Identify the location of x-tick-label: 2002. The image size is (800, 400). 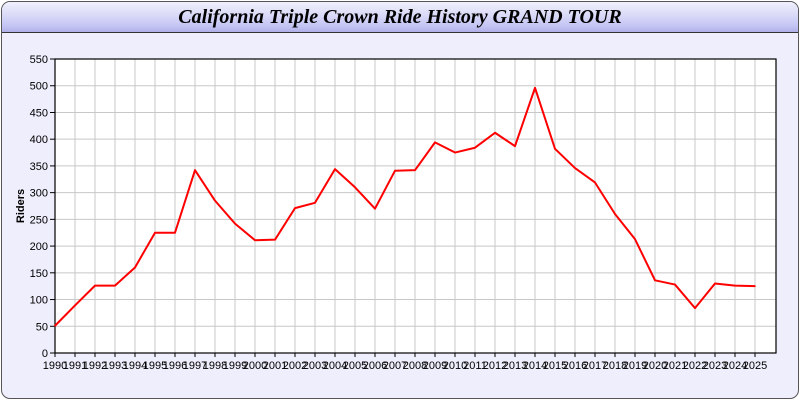
(295, 366).